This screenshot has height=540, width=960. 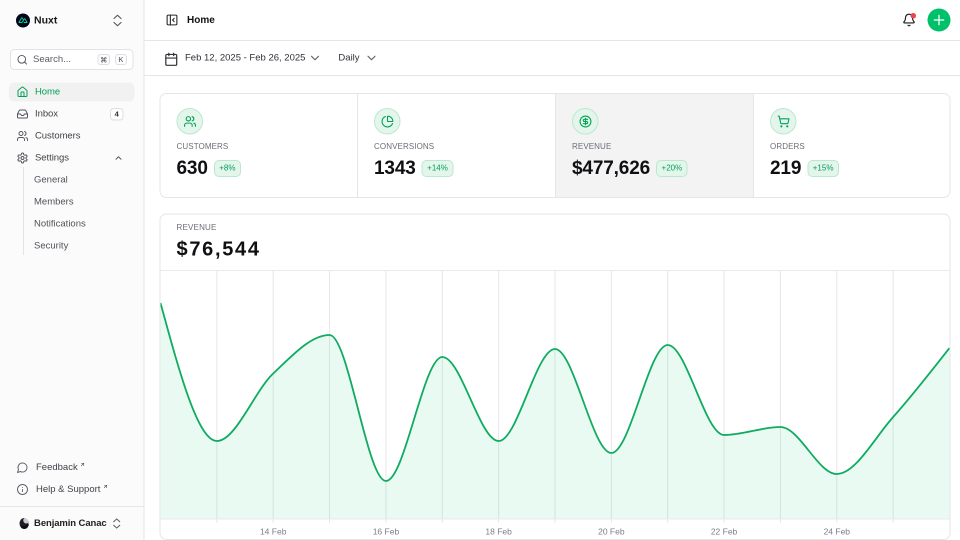 What do you see at coordinates (386, 532) in the screenshot?
I see `svg-text: 16 Feb` at bounding box center [386, 532].